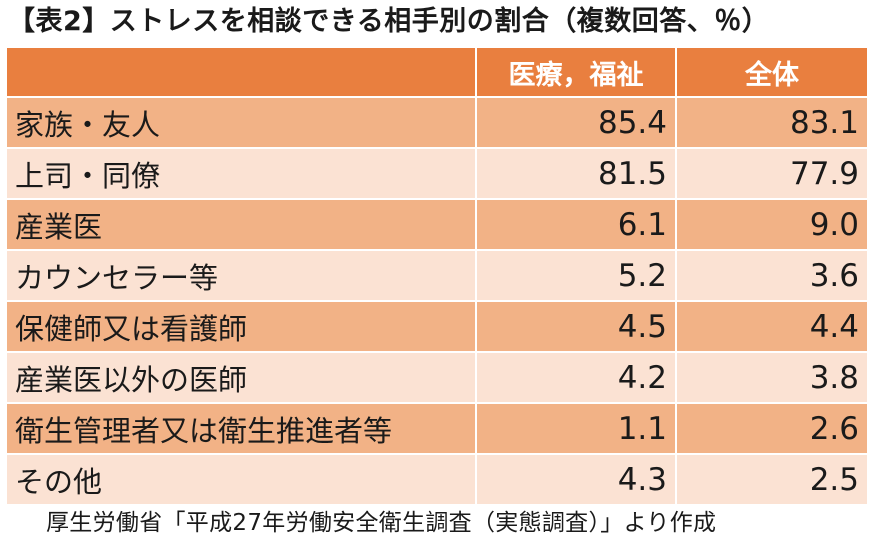  I want to click on row-label: 衛生管理者又は衛生推進者等, so click(241, 428).